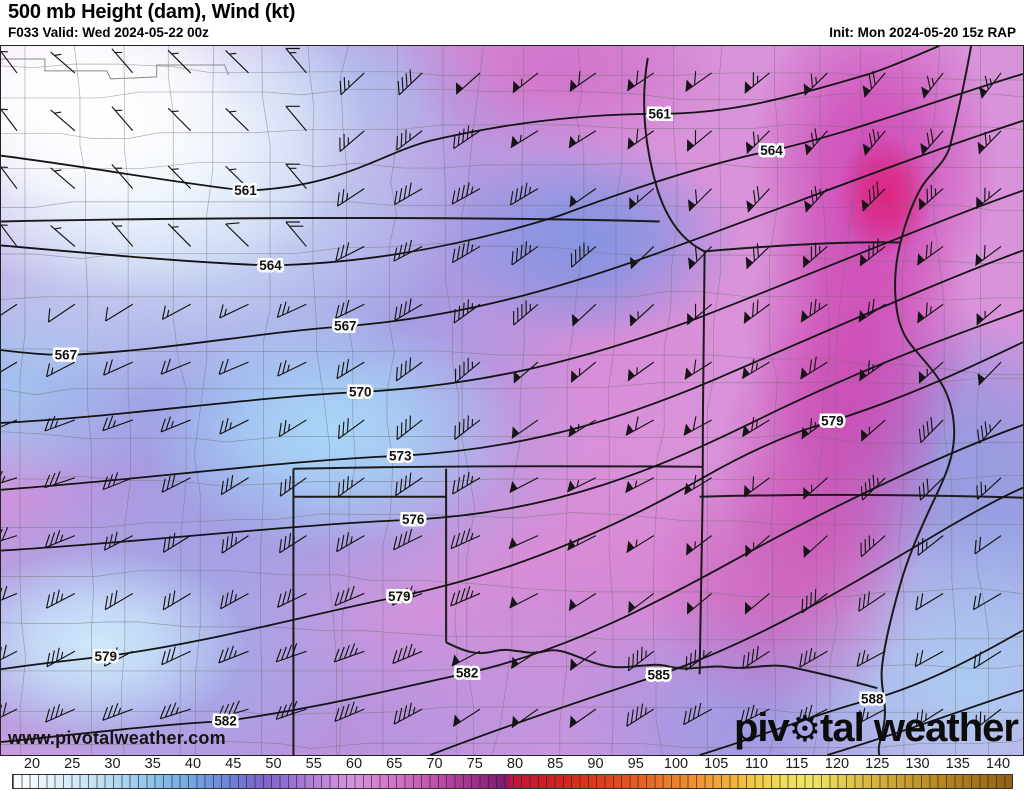 Image resolution: width=1024 pixels, height=791 pixels. What do you see at coordinates (108, 32) in the screenshot?
I see `valid-time-label: F033 Valid: Wed 2024-05-22 00z` at bounding box center [108, 32].